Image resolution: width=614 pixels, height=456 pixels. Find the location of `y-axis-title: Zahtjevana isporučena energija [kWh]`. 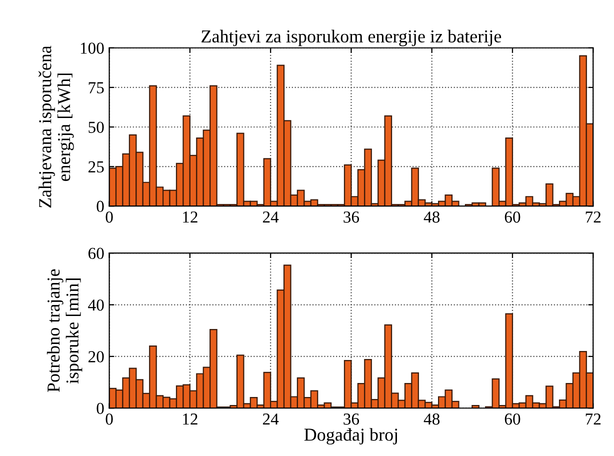

y-axis-title: Zahtjevana isporučena energija [kWh] is located at coordinates (56, 127).